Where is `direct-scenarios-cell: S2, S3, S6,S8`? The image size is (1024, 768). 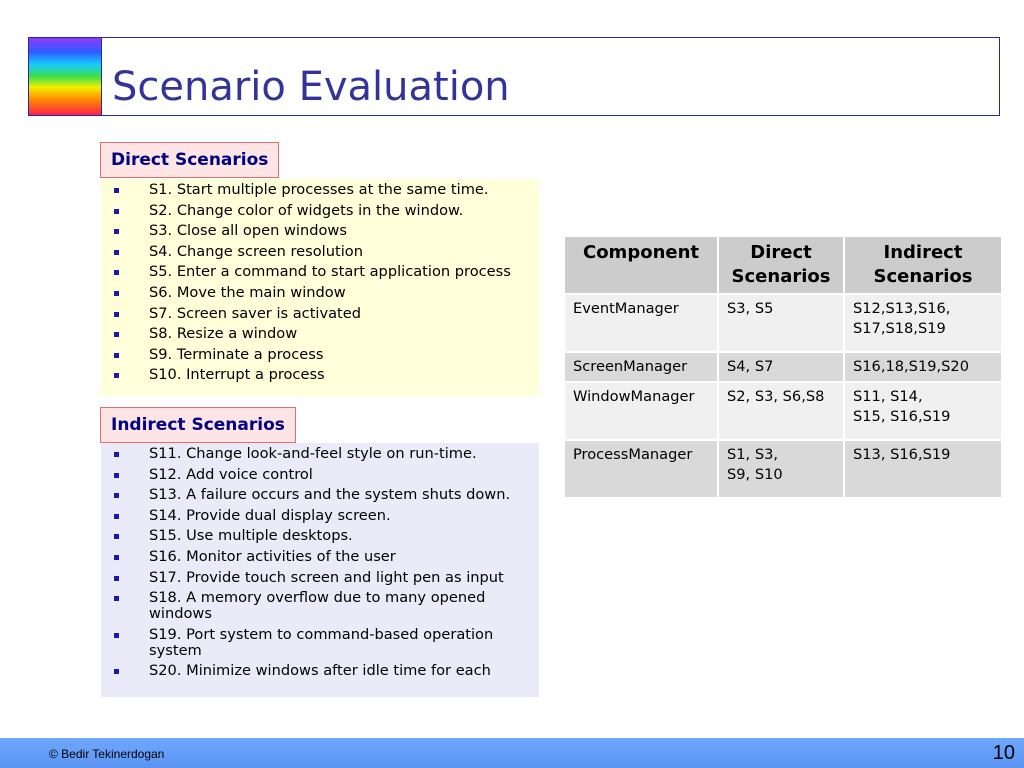
direct-scenarios-cell: S2, S3, S6,S8 is located at coordinates (781, 411).